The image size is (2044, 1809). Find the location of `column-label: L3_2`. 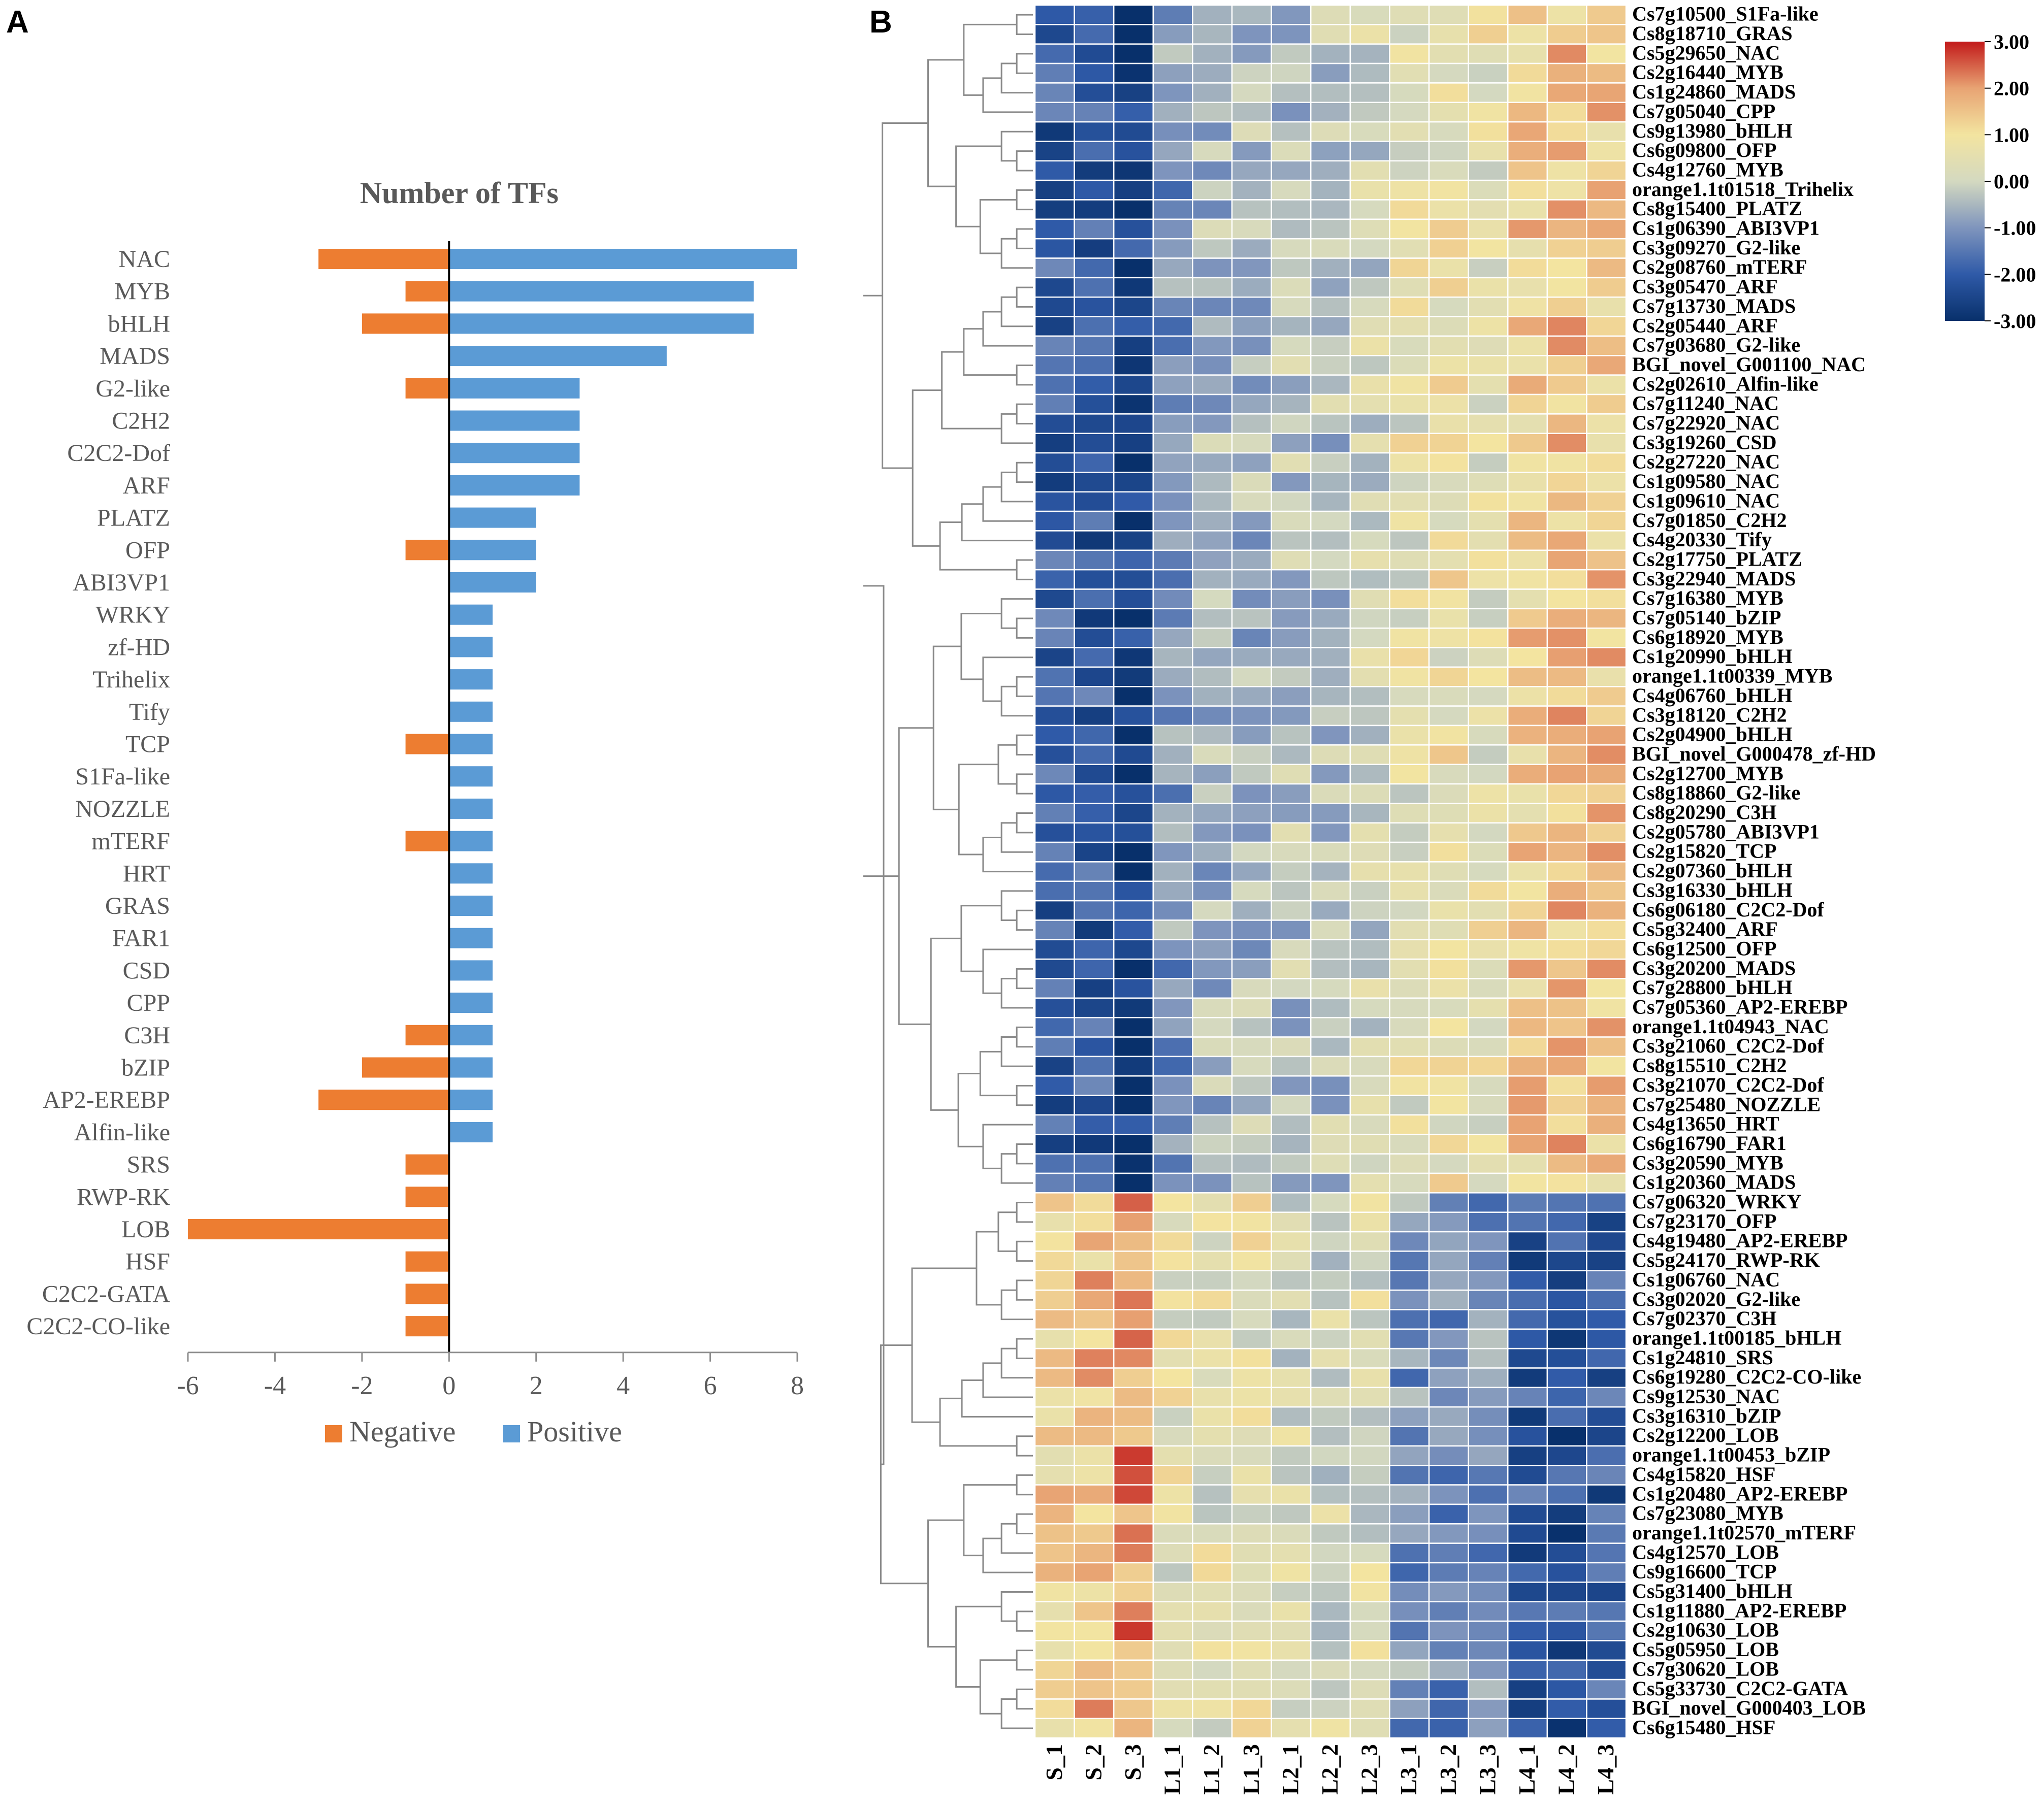

column-label: L3_2 is located at coordinates (1448, 1770).